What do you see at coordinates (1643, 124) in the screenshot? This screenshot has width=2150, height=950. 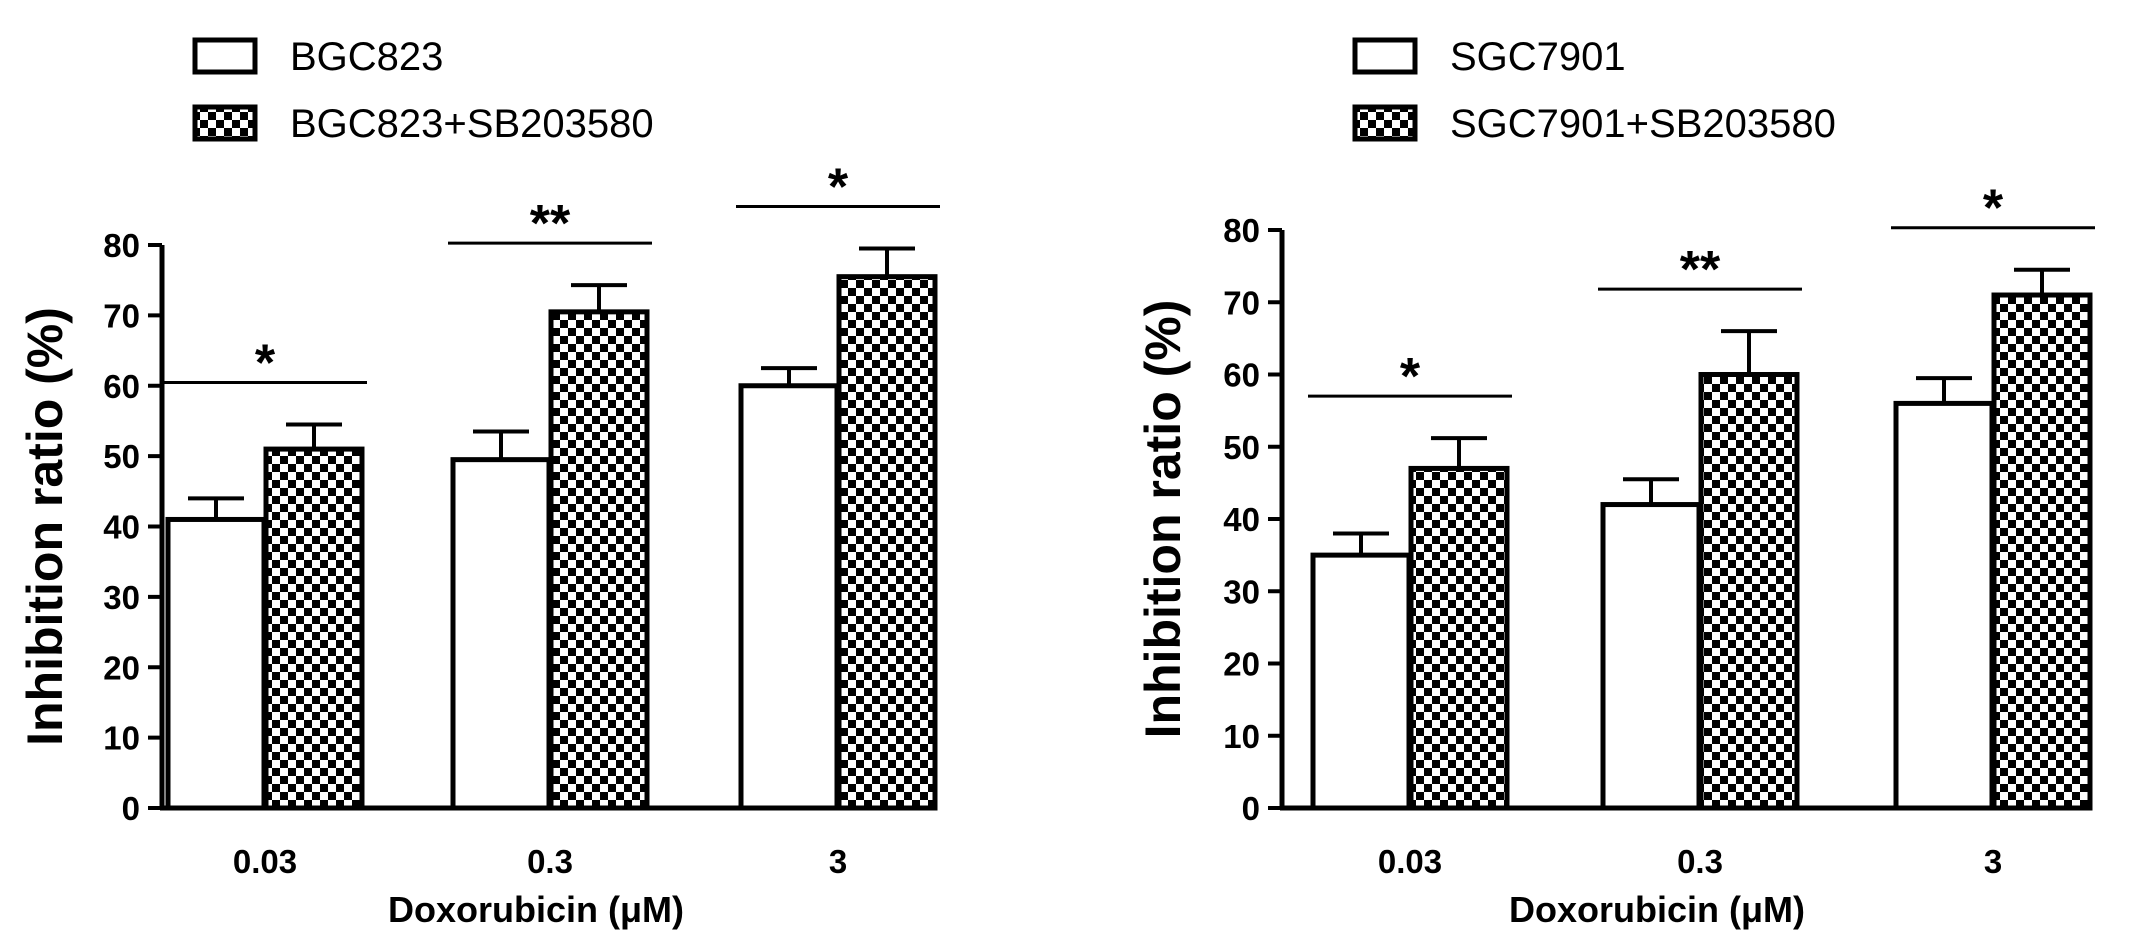 I see `legend-label-2: SGC7901+SB203580` at bounding box center [1643, 124].